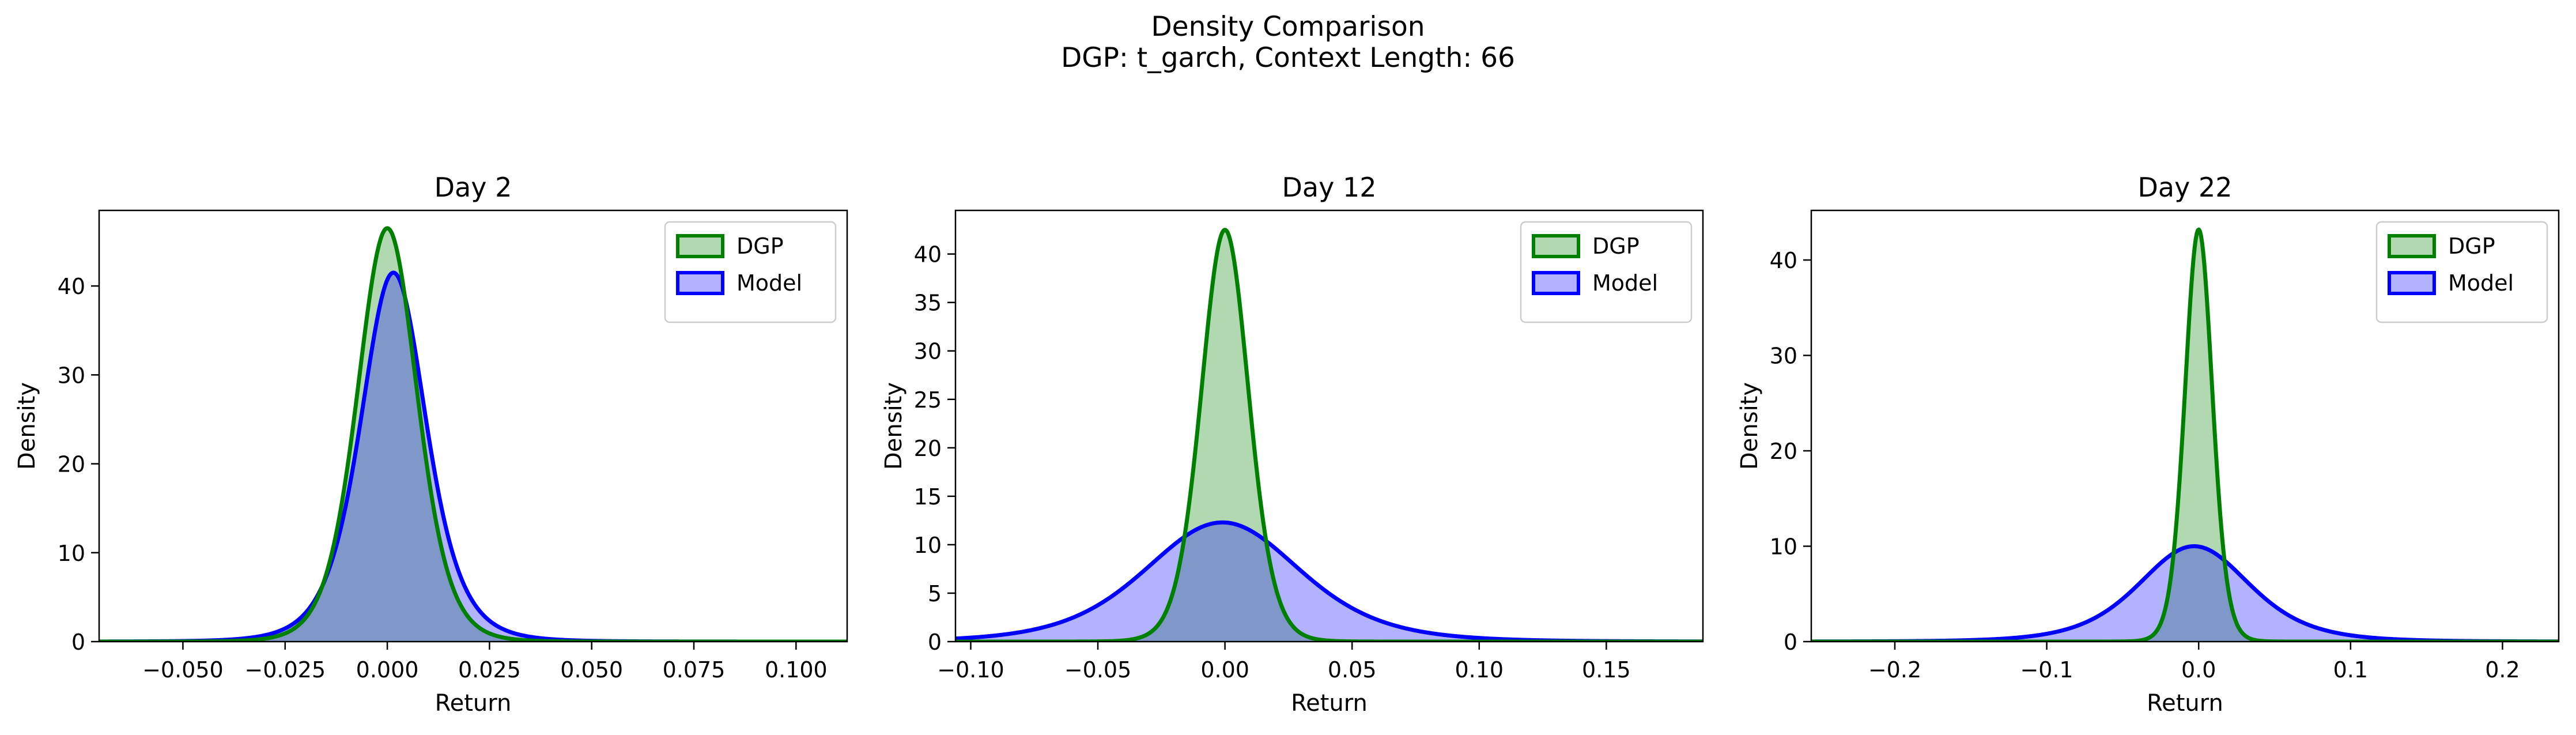 The height and width of the screenshot is (735, 2576). I want to click on y-tick-label: 15, so click(928, 497).